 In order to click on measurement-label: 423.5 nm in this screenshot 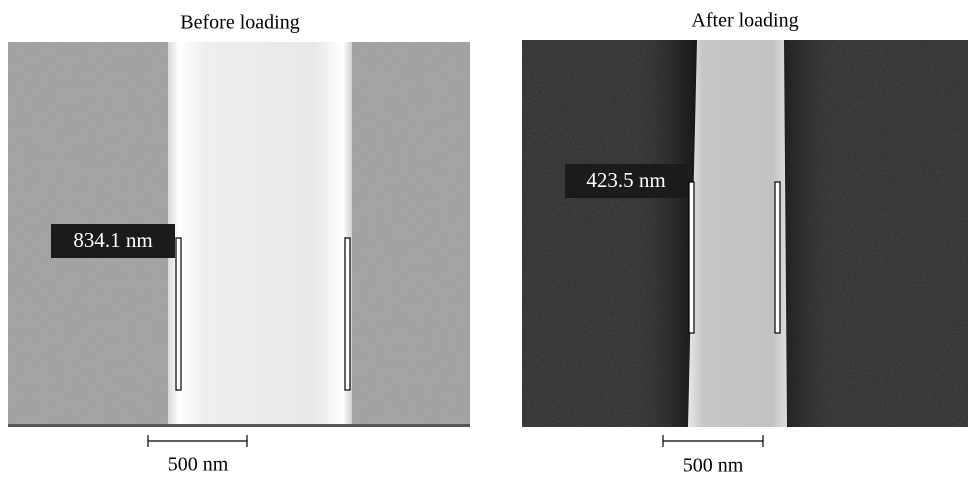, I will do `click(625, 180)`.